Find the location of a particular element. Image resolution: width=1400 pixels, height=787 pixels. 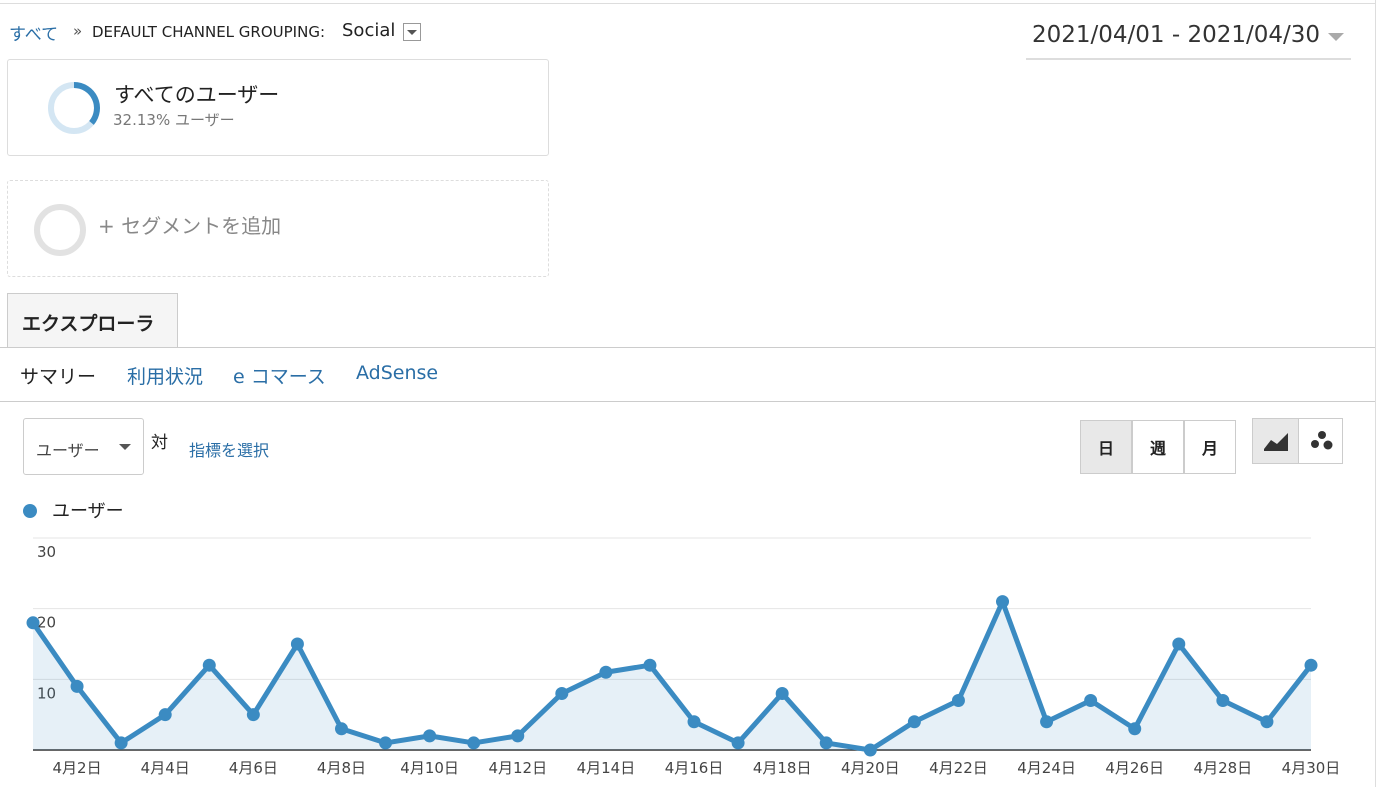

x-tick-label: 4月20日 is located at coordinates (870, 768).